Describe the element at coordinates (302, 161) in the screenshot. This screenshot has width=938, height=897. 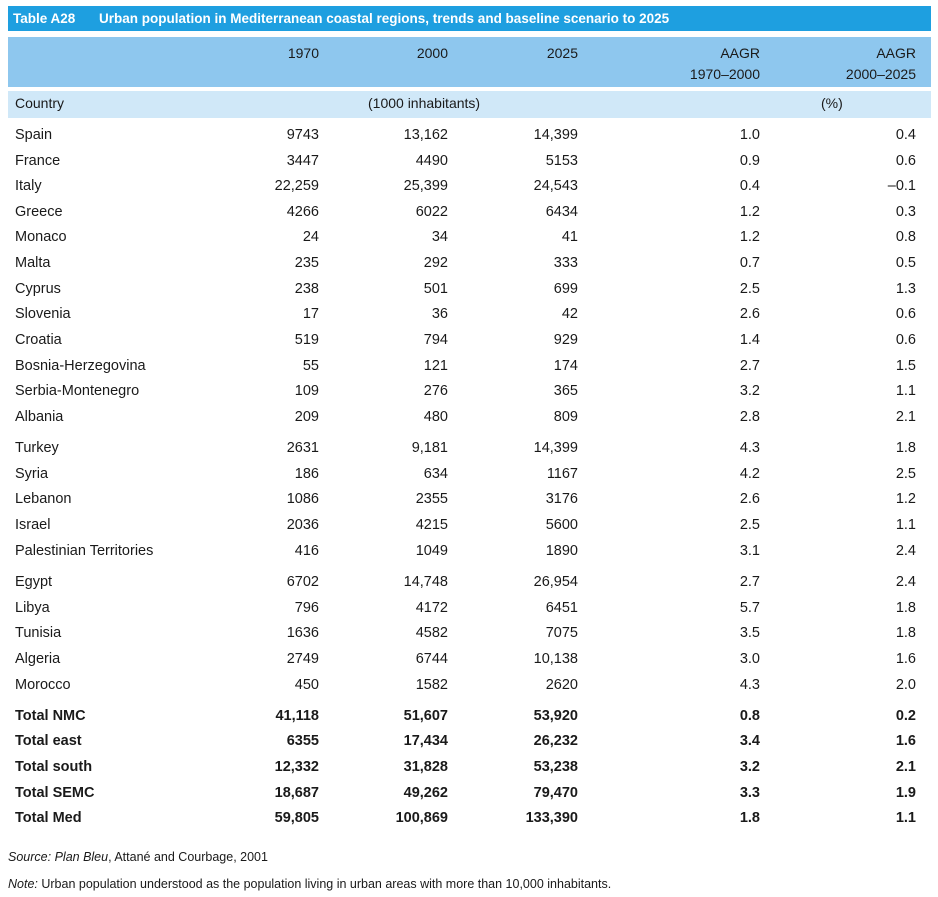
I see `cell-1970: 3447` at that location.